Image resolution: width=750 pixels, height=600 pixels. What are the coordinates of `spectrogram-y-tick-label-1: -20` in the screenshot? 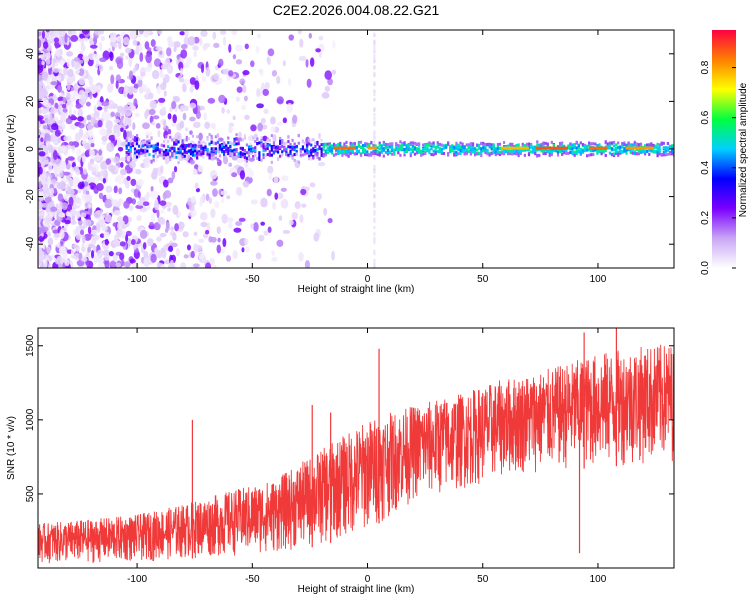 It's located at (30, 196).